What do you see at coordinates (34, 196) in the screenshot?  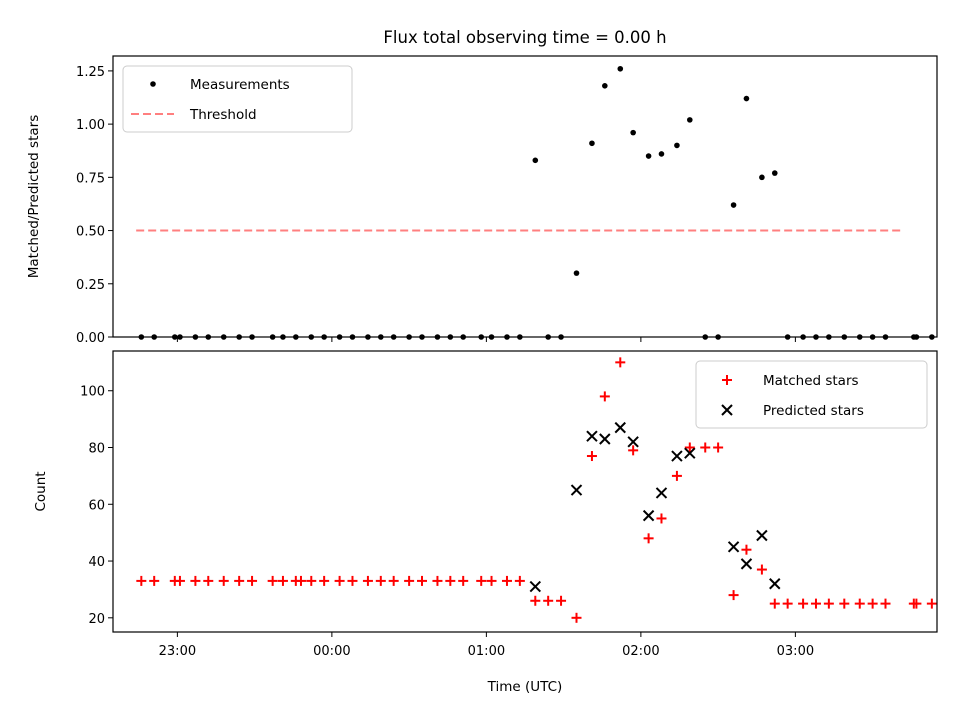 I see `top-y-axis-label: Matched/Predicted stars` at bounding box center [34, 196].